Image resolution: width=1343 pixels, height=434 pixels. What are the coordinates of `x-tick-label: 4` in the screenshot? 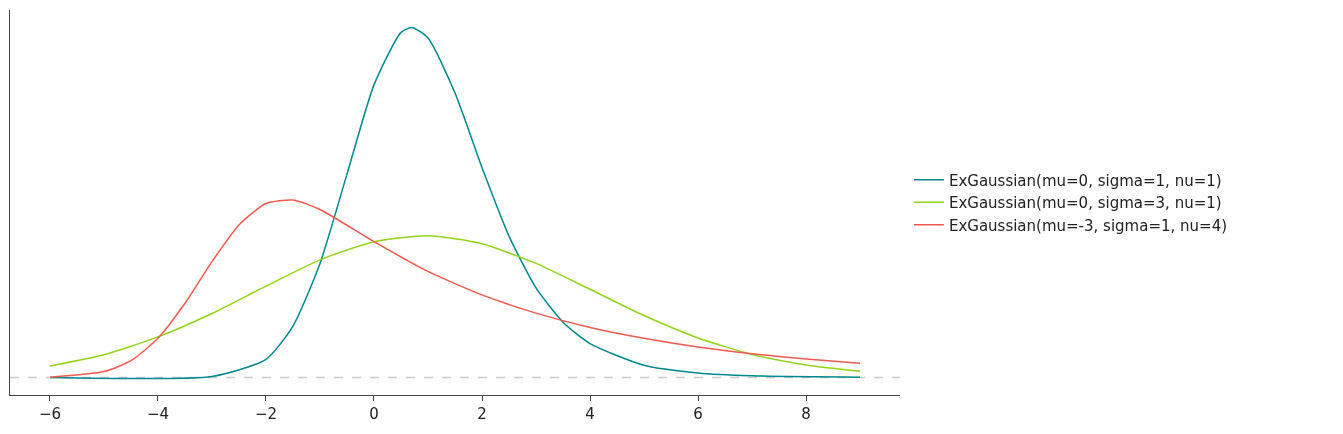 It's located at (590, 414).